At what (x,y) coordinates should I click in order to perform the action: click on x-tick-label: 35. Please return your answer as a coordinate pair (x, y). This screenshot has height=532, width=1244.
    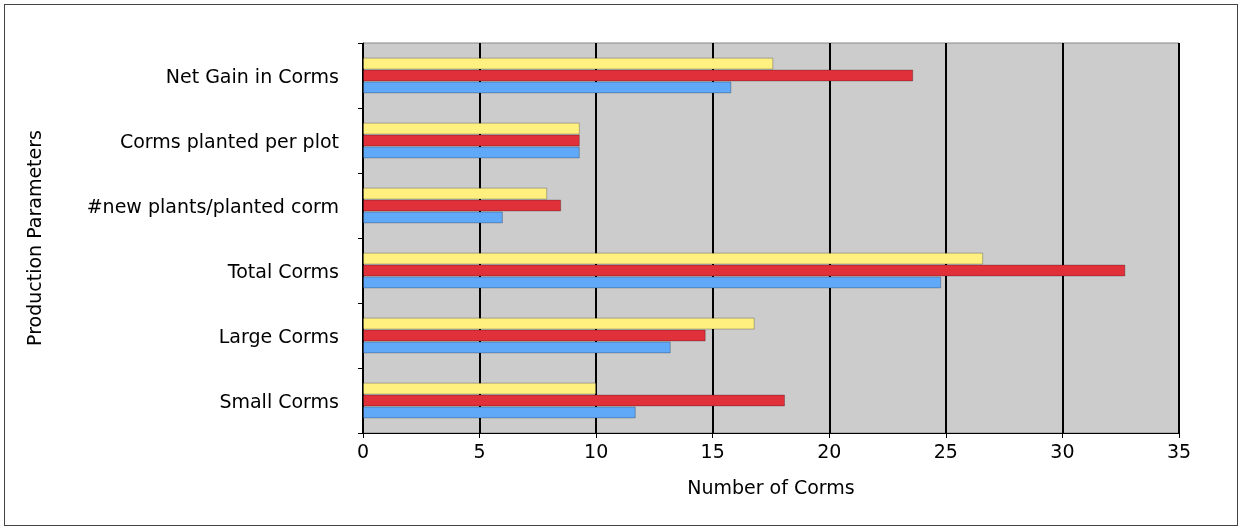
    Looking at the image, I should click on (1179, 450).